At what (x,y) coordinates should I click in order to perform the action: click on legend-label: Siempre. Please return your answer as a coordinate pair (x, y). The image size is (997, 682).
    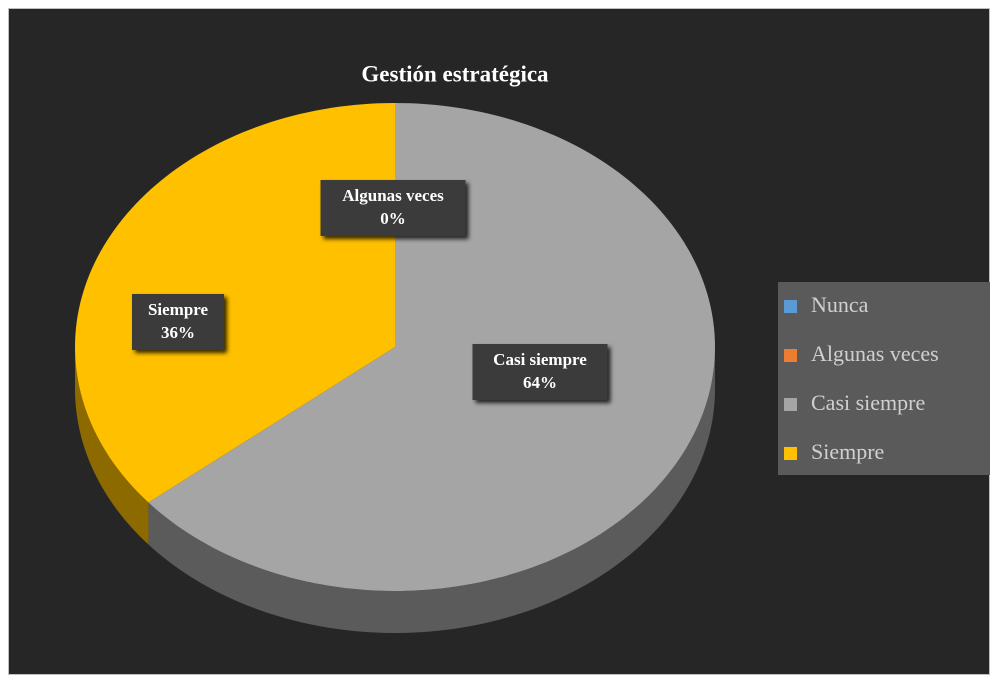
    Looking at the image, I should click on (847, 451).